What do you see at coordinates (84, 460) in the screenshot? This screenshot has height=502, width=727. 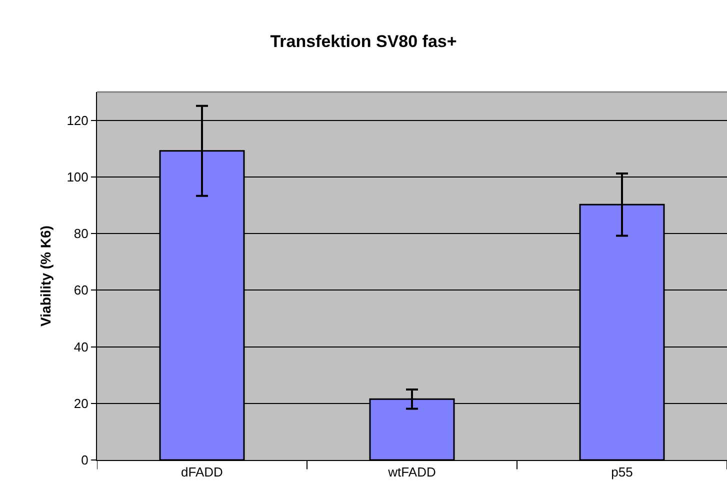 I see `y-tick-label: 0` at bounding box center [84, 460].